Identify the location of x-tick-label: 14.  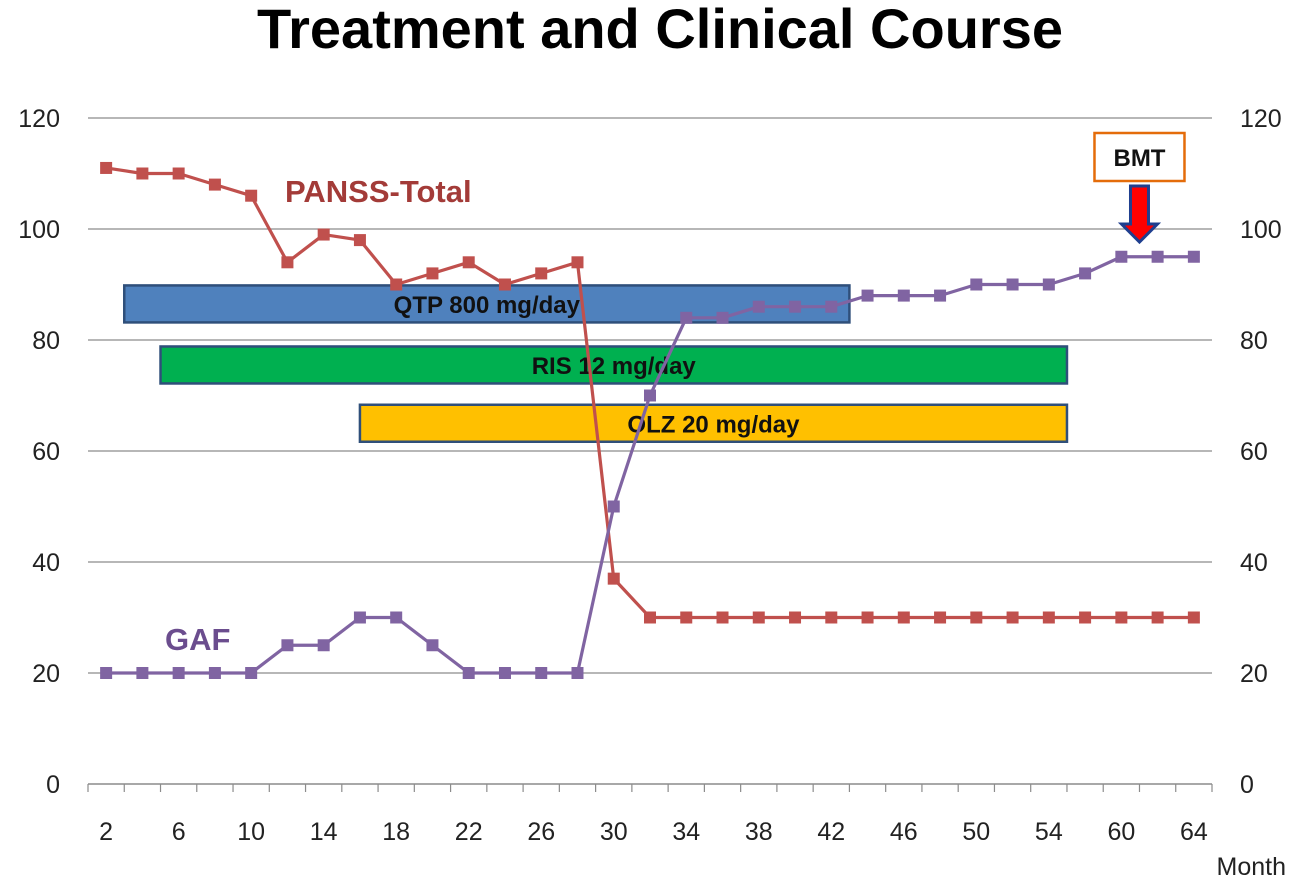
(324, 832).